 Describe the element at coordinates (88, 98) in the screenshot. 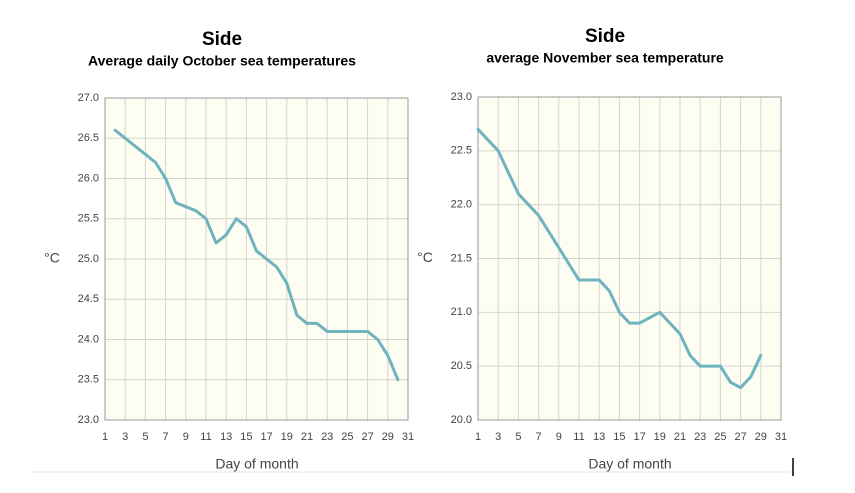

I see `y-tick-label: 27.0` at that location.